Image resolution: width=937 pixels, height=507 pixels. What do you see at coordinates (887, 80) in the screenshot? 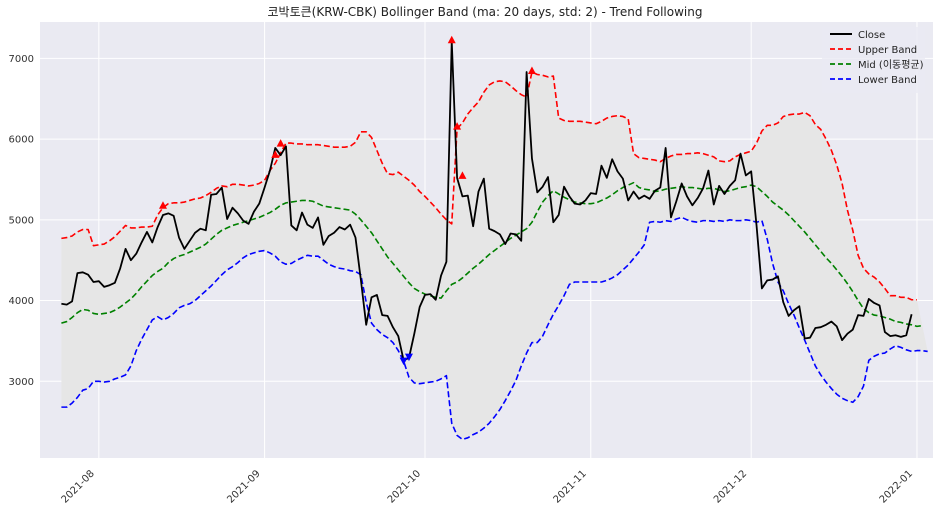
I see `legend-lower-label: Lower Band` at bounding box center [887, 80].